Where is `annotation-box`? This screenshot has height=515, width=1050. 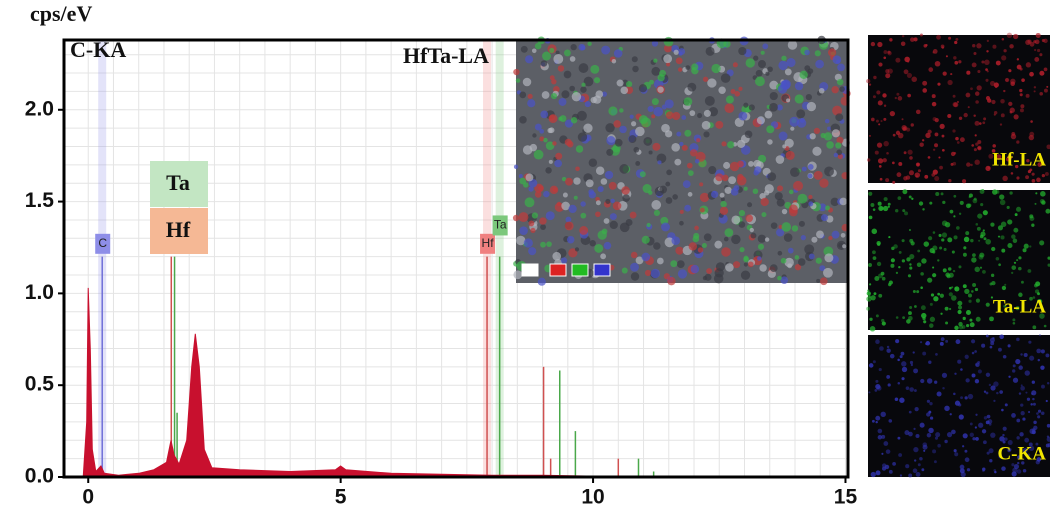 annotation-box is located at coordinates (179, 184).